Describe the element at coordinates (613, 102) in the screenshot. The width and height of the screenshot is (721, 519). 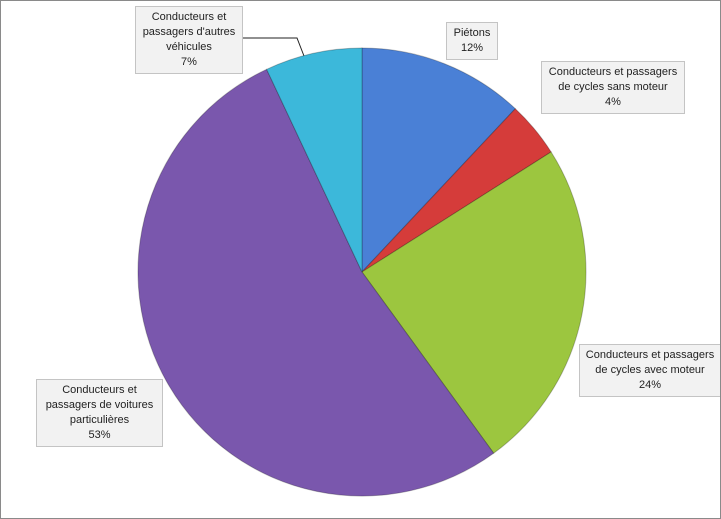
I see `label-value: 4%` at that location.